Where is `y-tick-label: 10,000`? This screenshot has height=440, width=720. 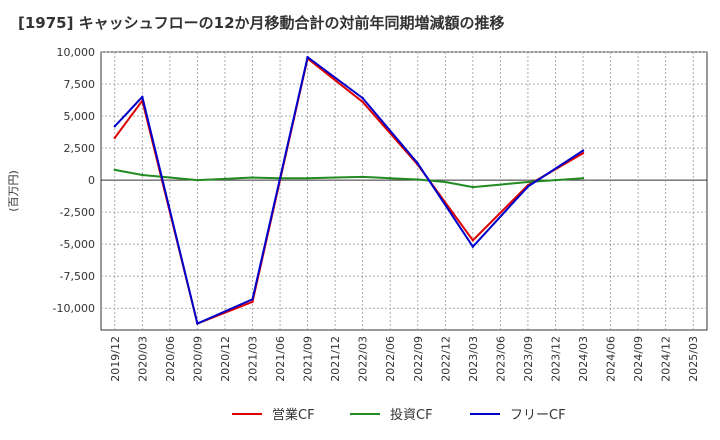
y-tick-label: 10,000 is located at coordinates (76, 52).